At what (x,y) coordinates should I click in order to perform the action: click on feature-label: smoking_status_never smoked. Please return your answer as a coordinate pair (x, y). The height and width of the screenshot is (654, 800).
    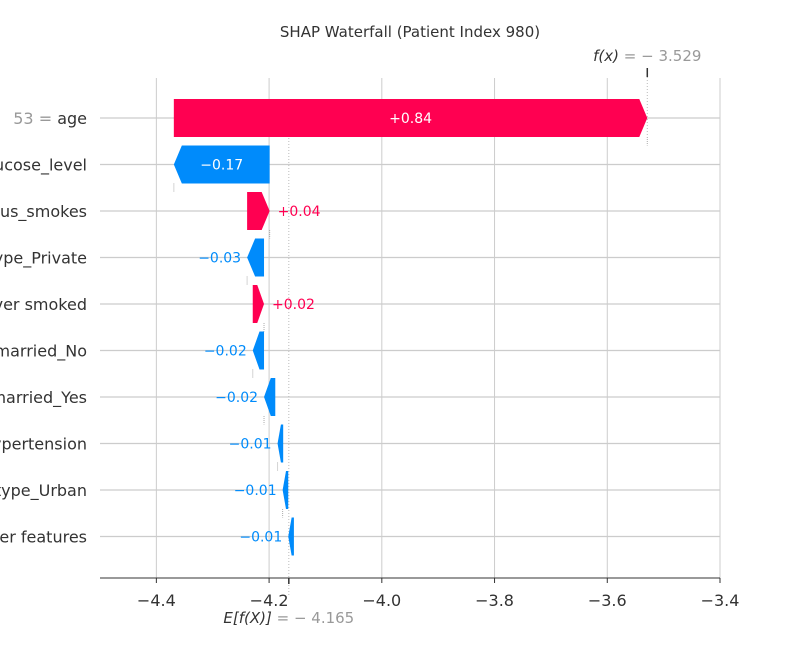
    Looking at the image, I should click on (43, 305).